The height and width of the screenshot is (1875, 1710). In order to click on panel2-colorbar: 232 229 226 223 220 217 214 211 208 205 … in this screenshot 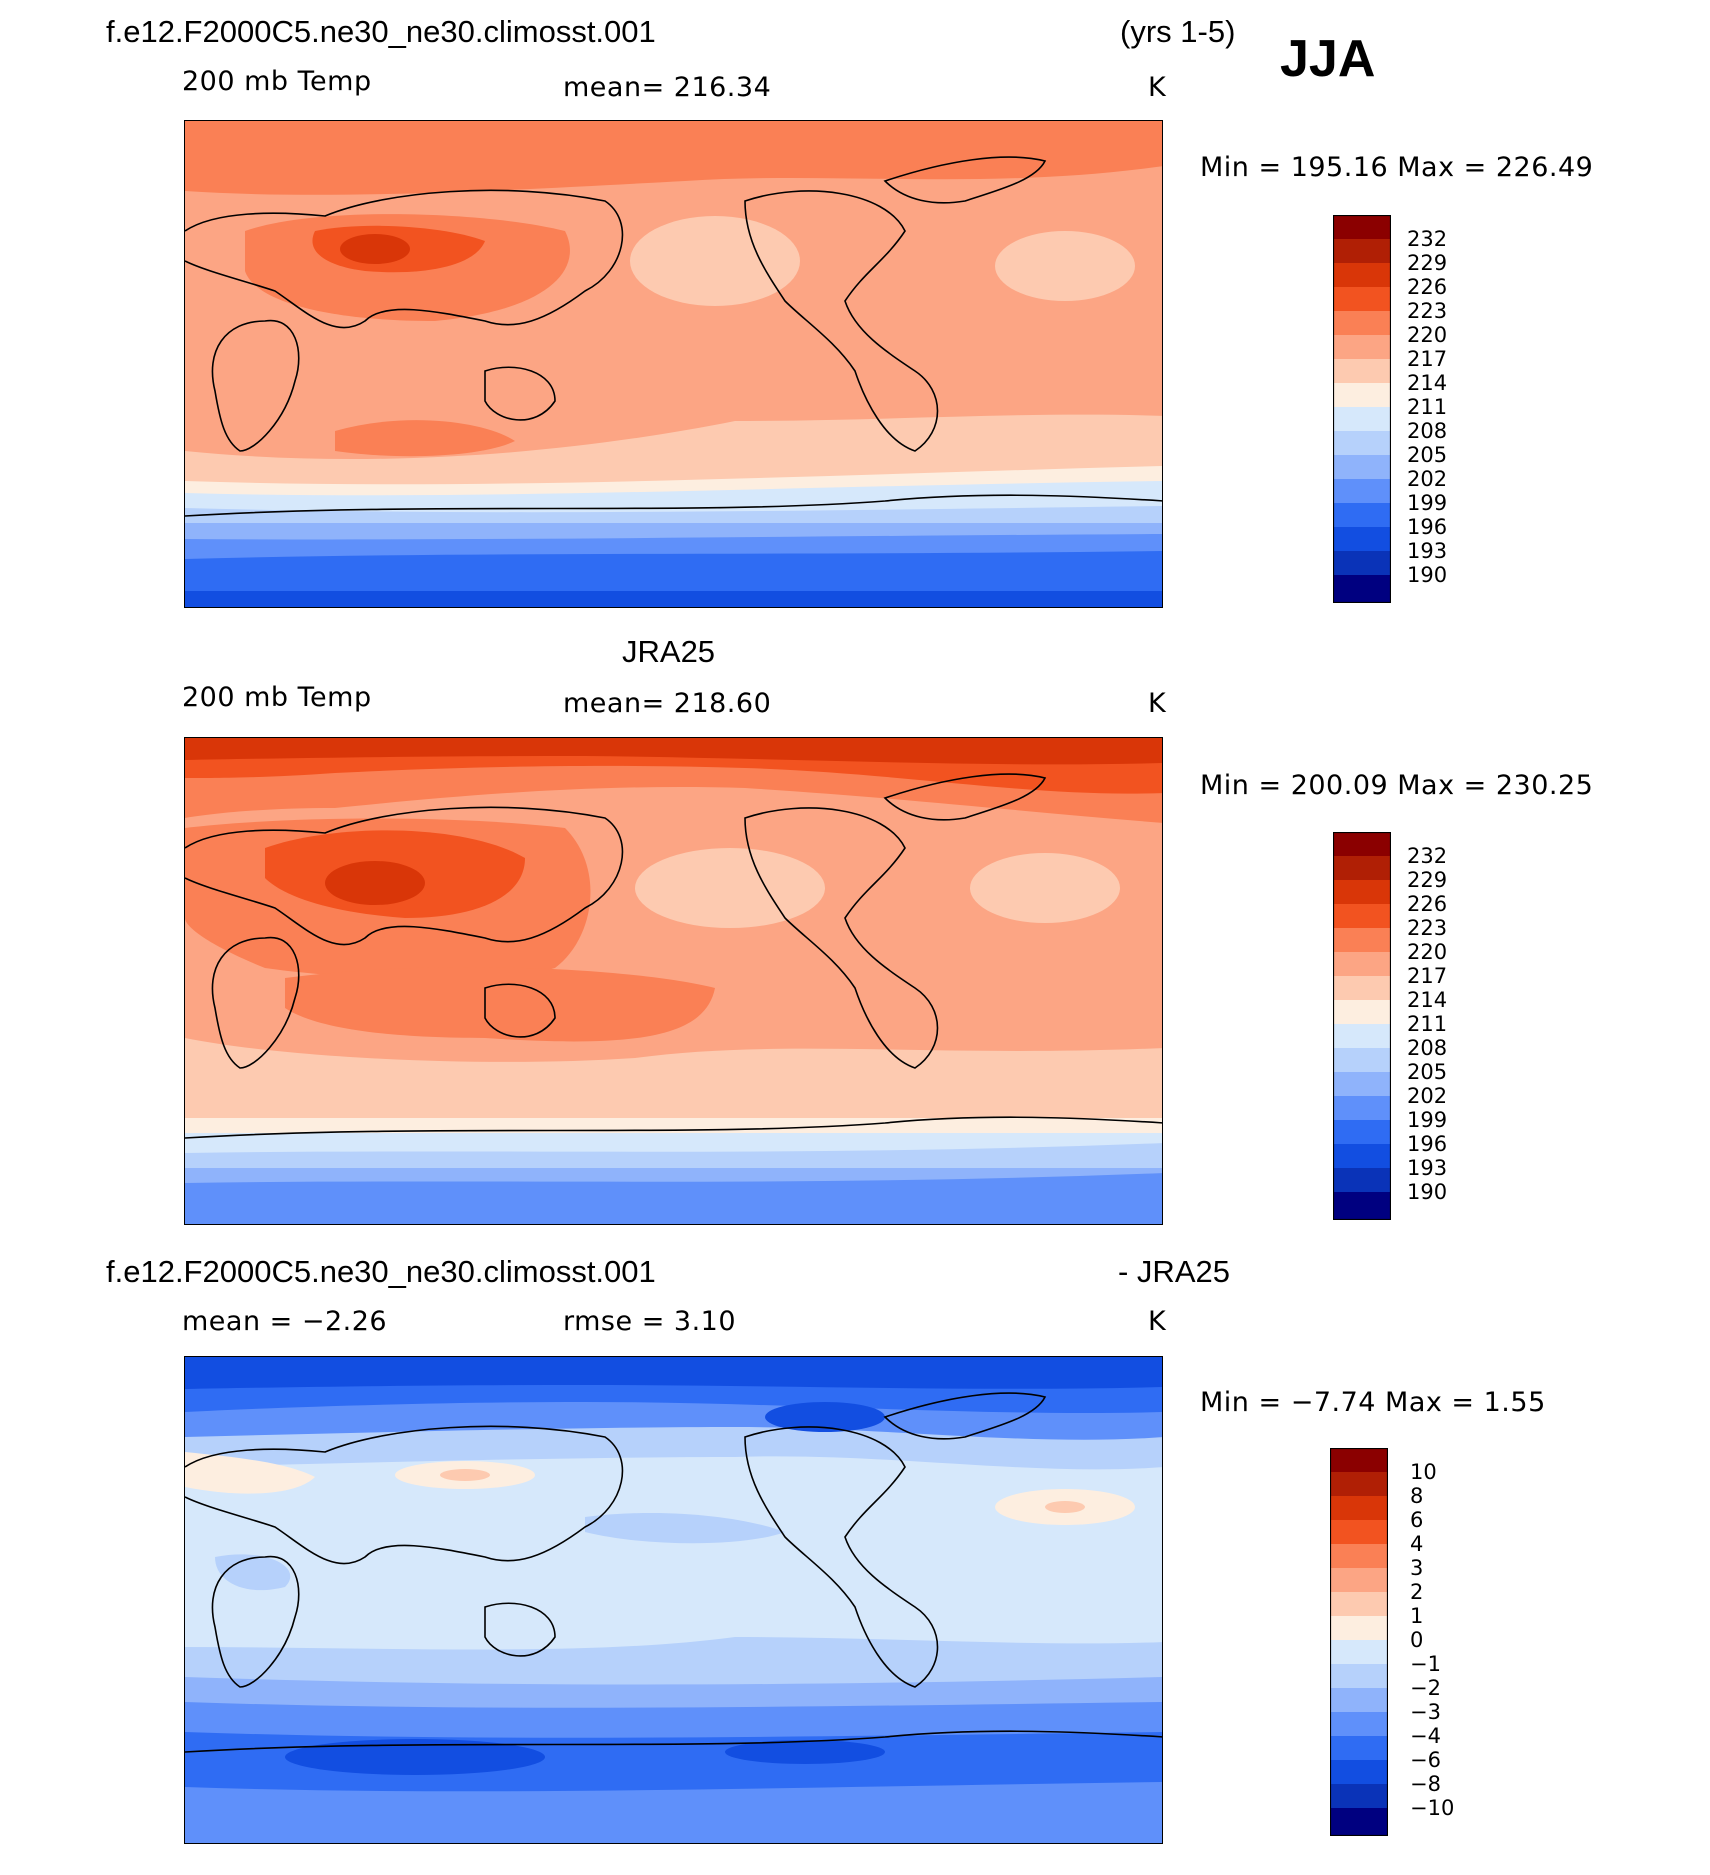, I will do `click(1389, 1028)`.